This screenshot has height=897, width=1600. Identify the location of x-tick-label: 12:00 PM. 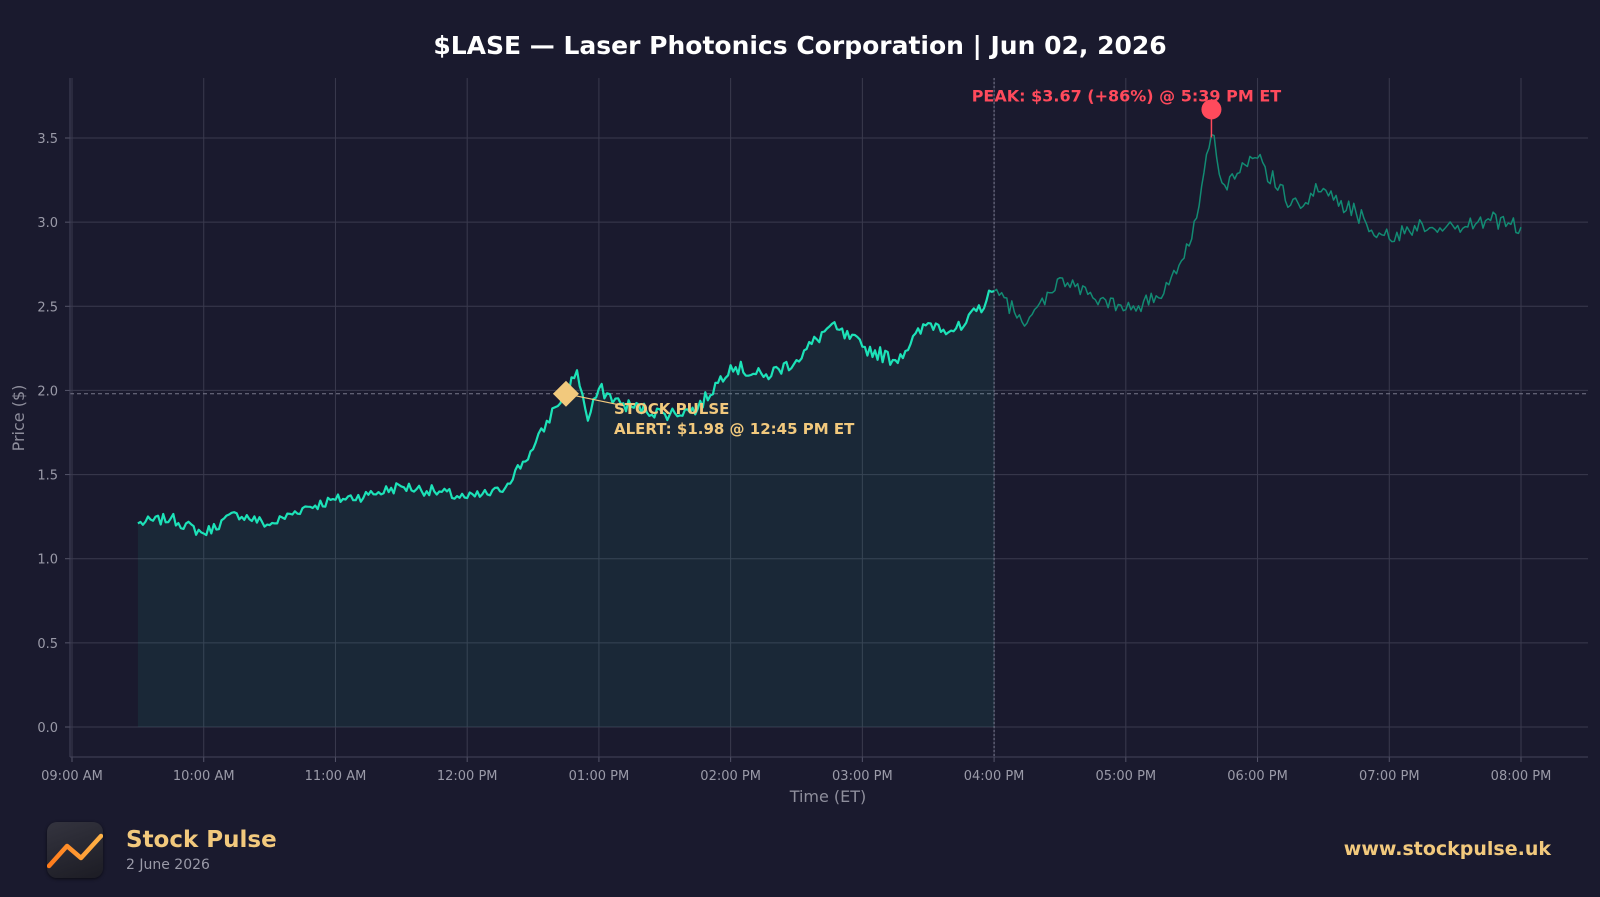
(467, 776).